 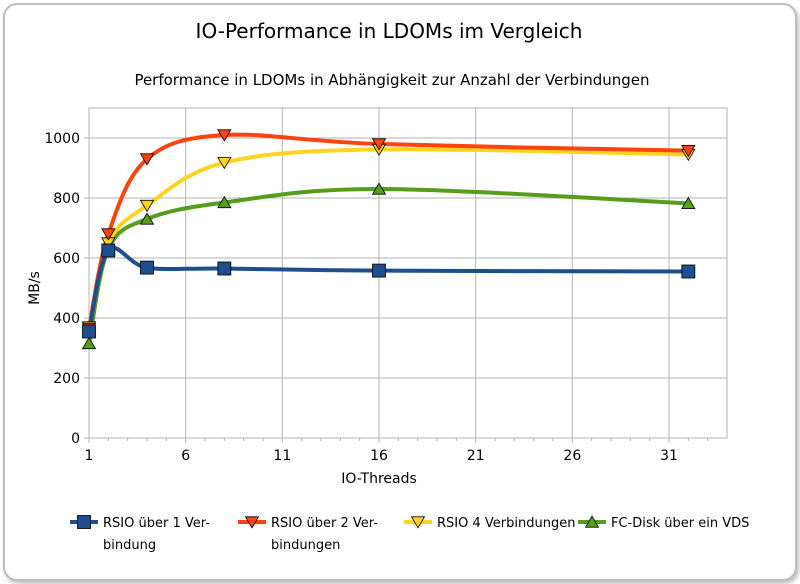 What do you see at coordinates (66, 319) in the screenshot?
I see `y-tick-label: 400` at bounding box center [66, 319].